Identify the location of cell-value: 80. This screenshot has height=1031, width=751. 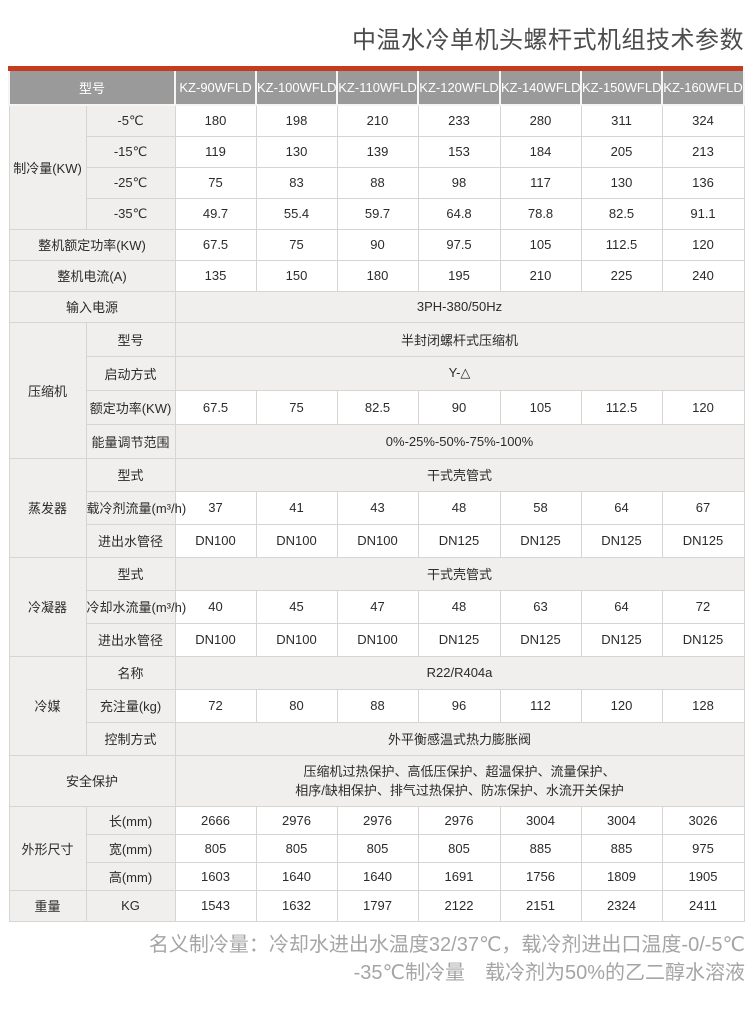
(296, 705).